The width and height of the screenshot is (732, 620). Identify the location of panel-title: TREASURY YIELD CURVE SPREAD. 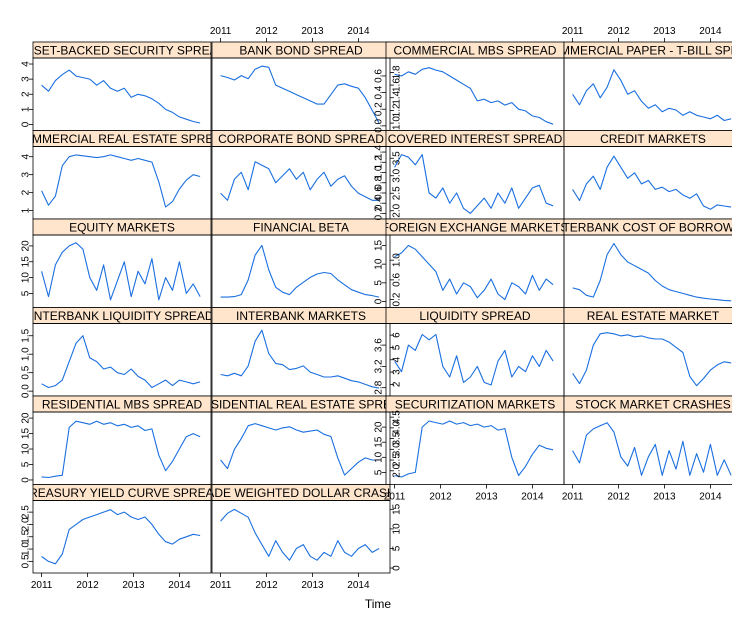
(122, 493).